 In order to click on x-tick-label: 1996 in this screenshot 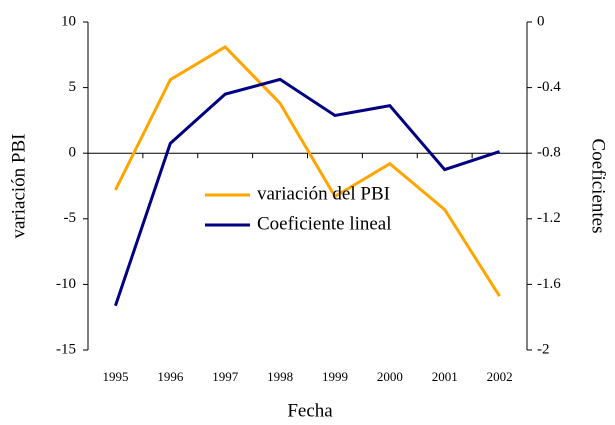, I will do `click(170, 376)`.